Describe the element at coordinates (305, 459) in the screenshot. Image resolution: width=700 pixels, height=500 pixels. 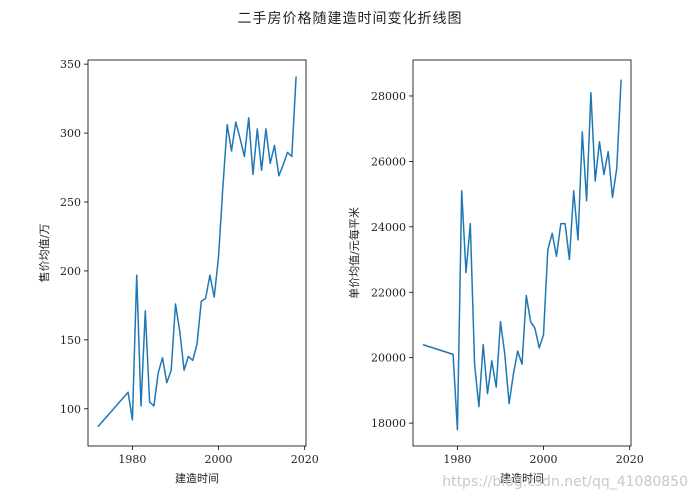
I see `chart-1-x-tick-label: 2020` at that location.